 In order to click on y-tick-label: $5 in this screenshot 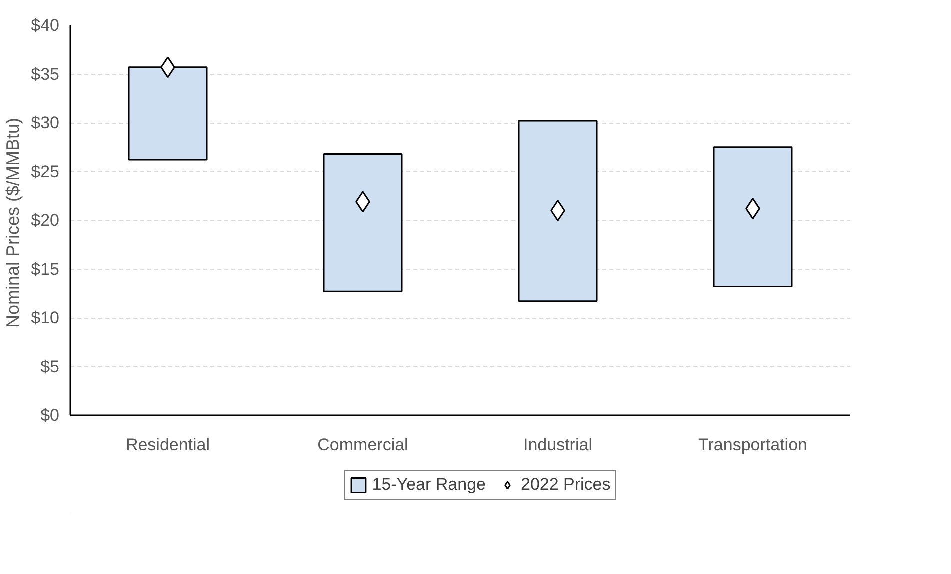, I will do `click(50, 366)`.